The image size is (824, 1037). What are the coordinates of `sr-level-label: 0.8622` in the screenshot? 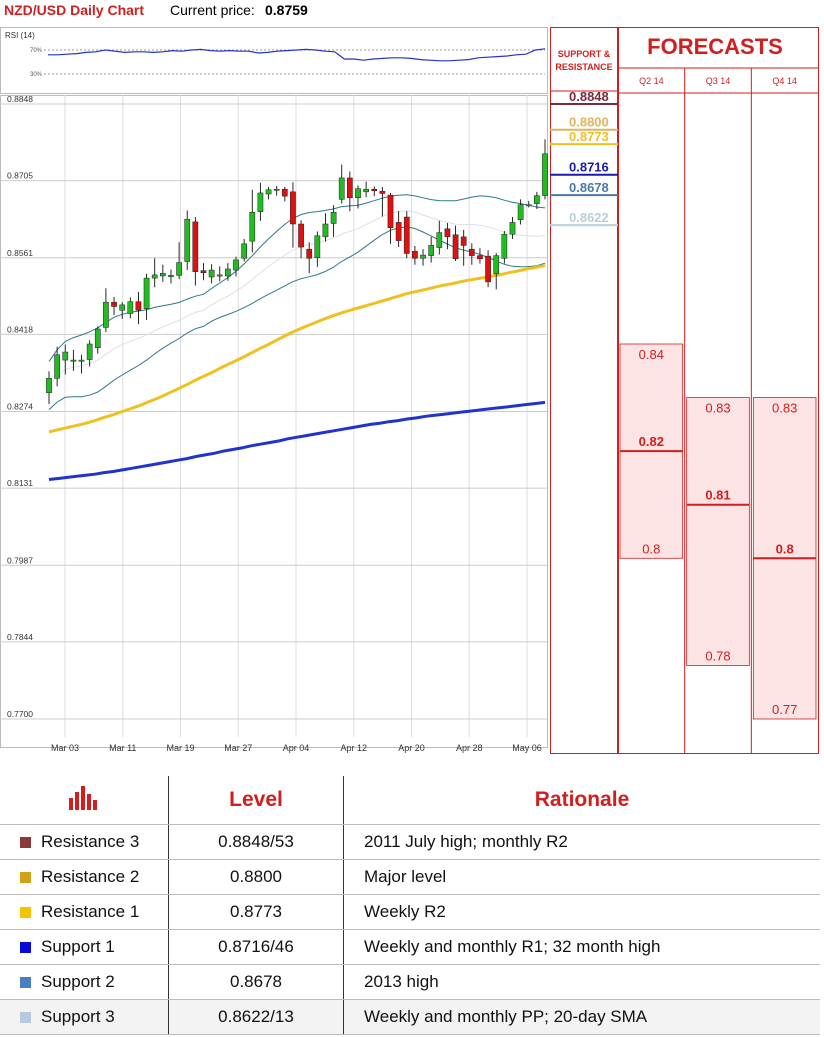 It's located at (589, 217).